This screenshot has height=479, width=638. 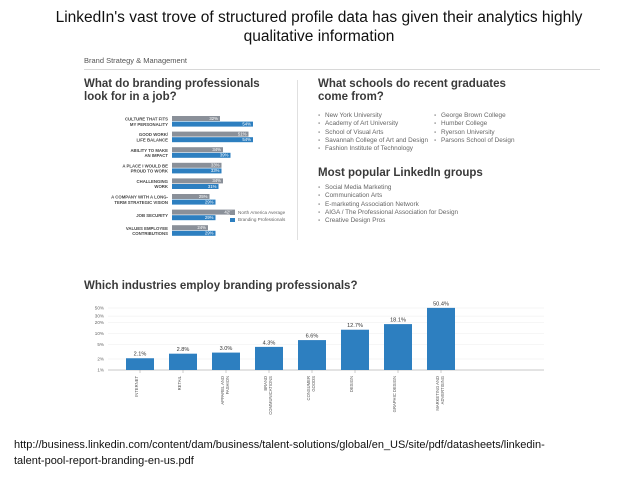 I want to click on group-name: Communication Arts, so click(x=354, y=196).